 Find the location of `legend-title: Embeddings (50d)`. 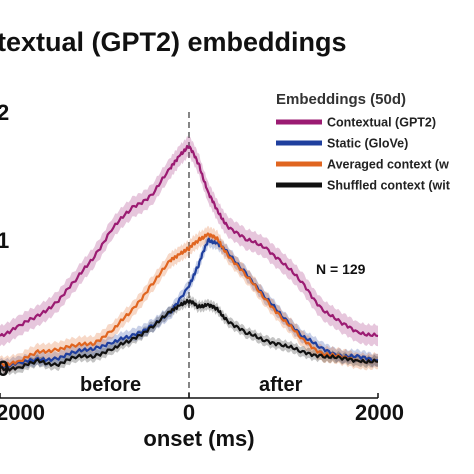

legend-title: Embeddings (50d) is located at coordinates (341, 99).